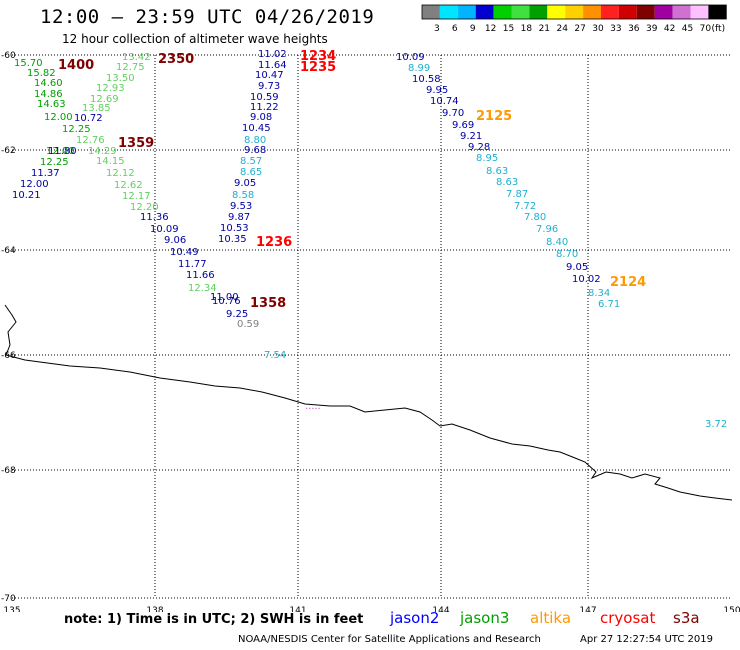  I want to click on wave-height-reading: 11.64, so click(272, 65).